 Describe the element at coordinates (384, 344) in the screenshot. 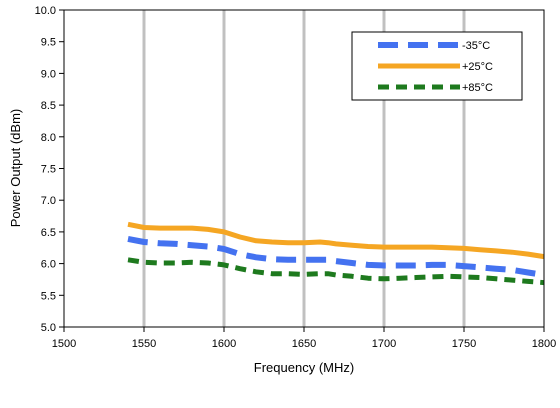

I see `x-tick-label: 1700` at that location.